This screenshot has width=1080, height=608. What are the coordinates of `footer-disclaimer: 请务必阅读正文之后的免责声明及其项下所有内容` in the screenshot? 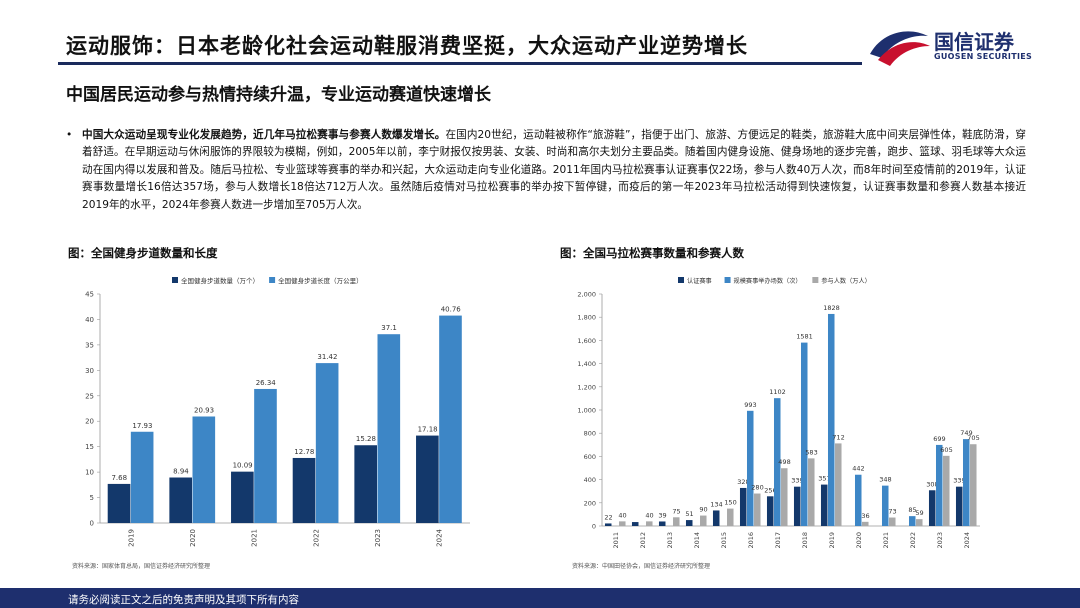 It's located at (183, 600).